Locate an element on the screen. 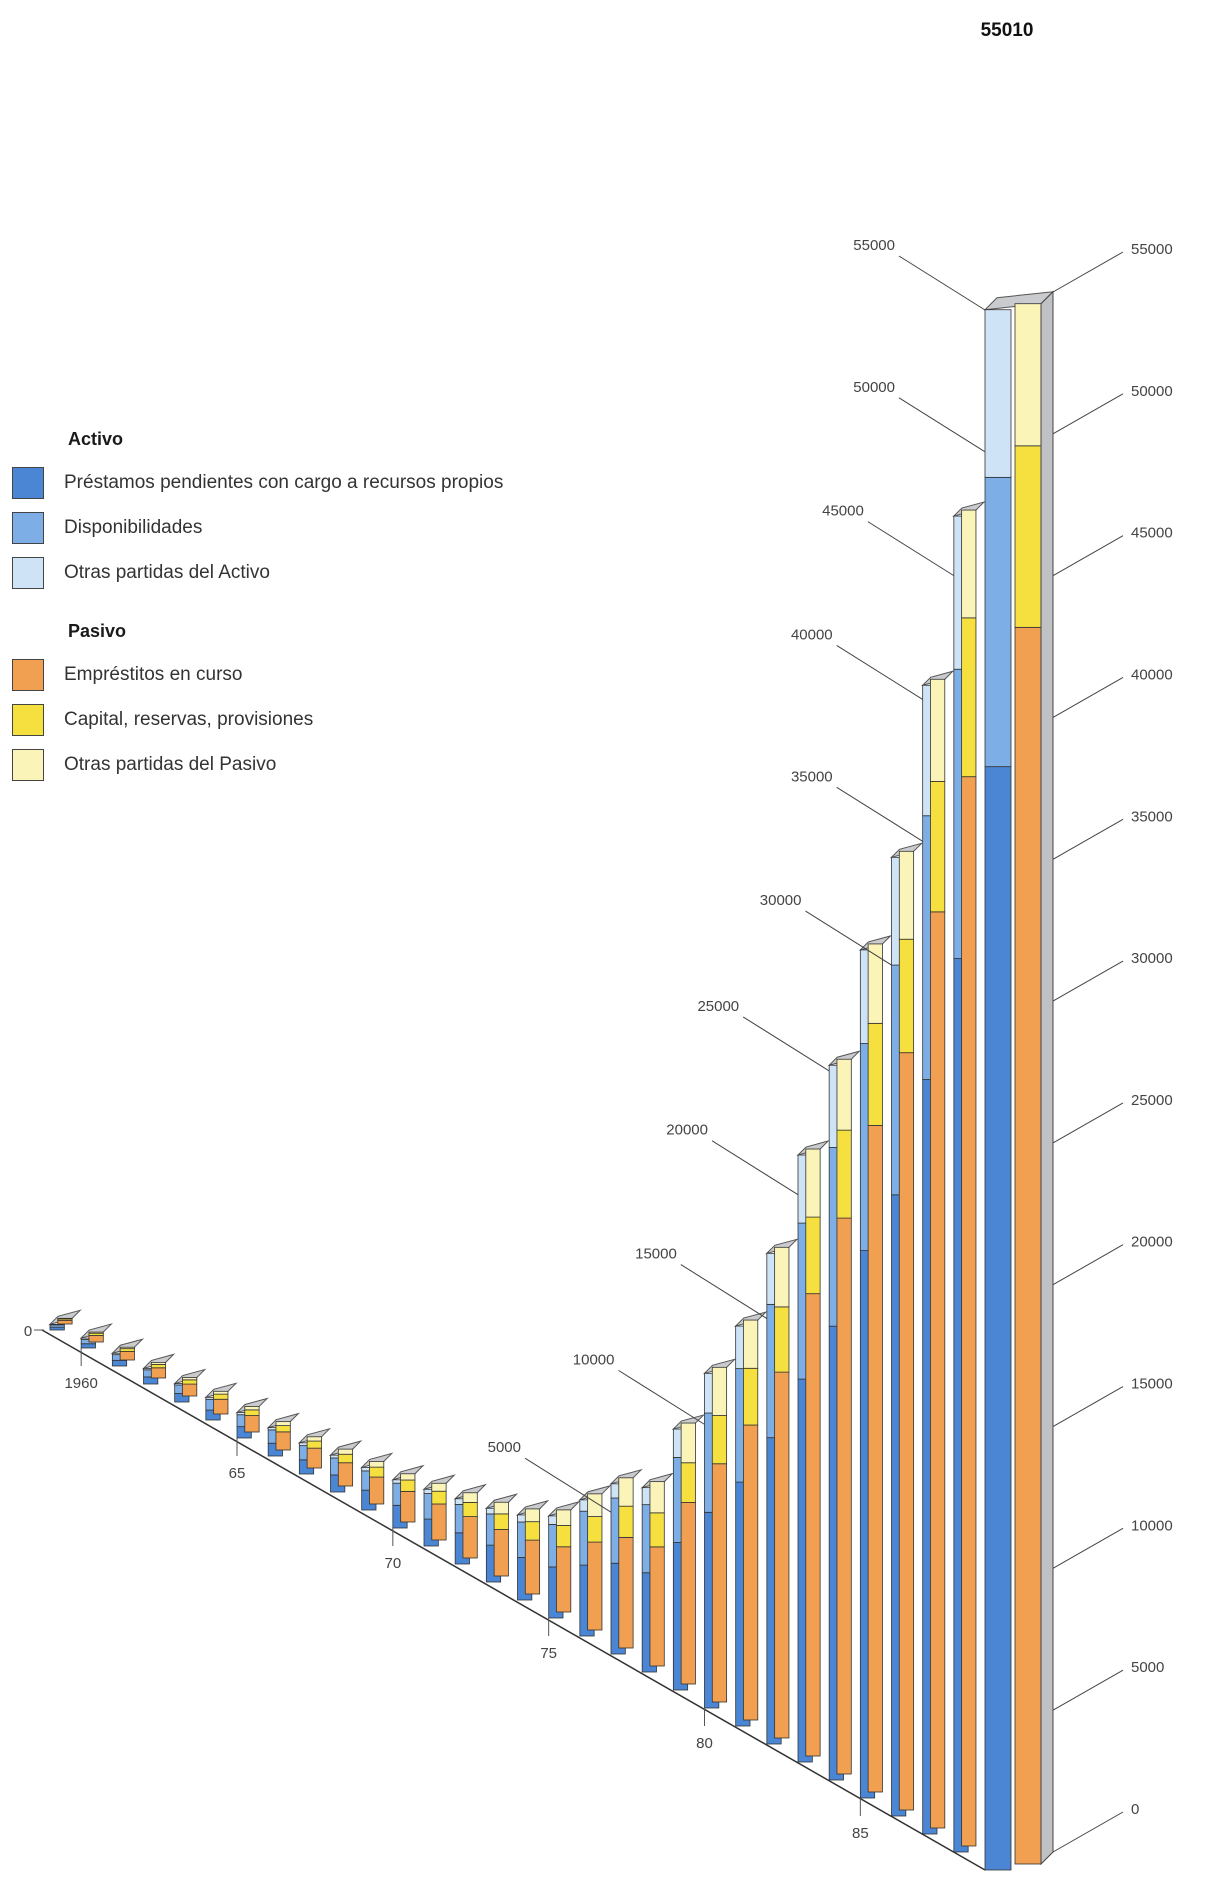 This screenshot has width=1225, height=1889. legend-item-emprestitos: Empréstitos en curso is located at coordinates (308, 674).